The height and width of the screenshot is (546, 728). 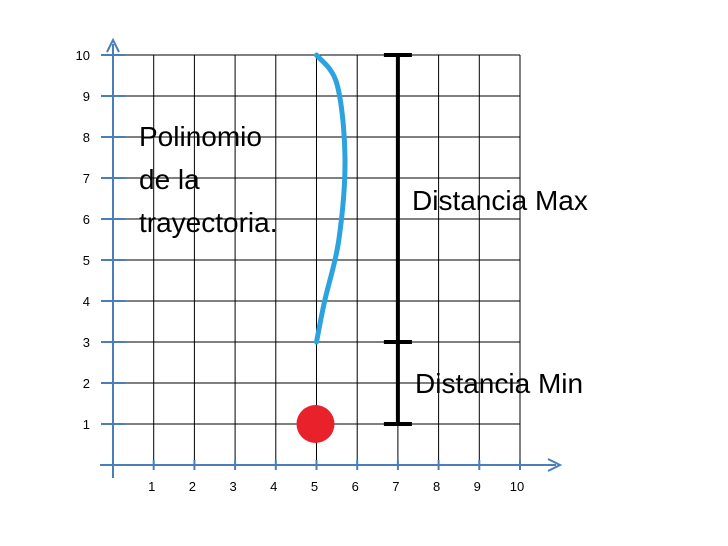 I want to click on y-tick-label: 1, so click(x=86, y=424).